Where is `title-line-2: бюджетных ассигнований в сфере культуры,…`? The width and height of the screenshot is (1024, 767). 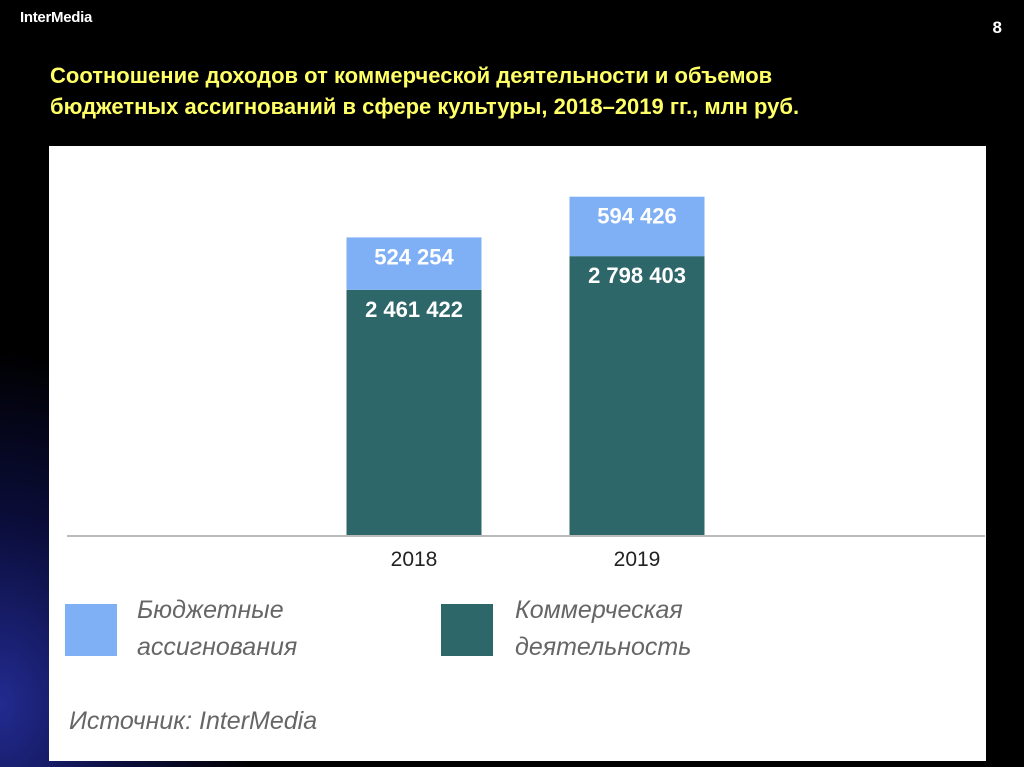
title-line-2: бюджетных ассигнований в сфере культуры,… is located at coordinates (425, 106).